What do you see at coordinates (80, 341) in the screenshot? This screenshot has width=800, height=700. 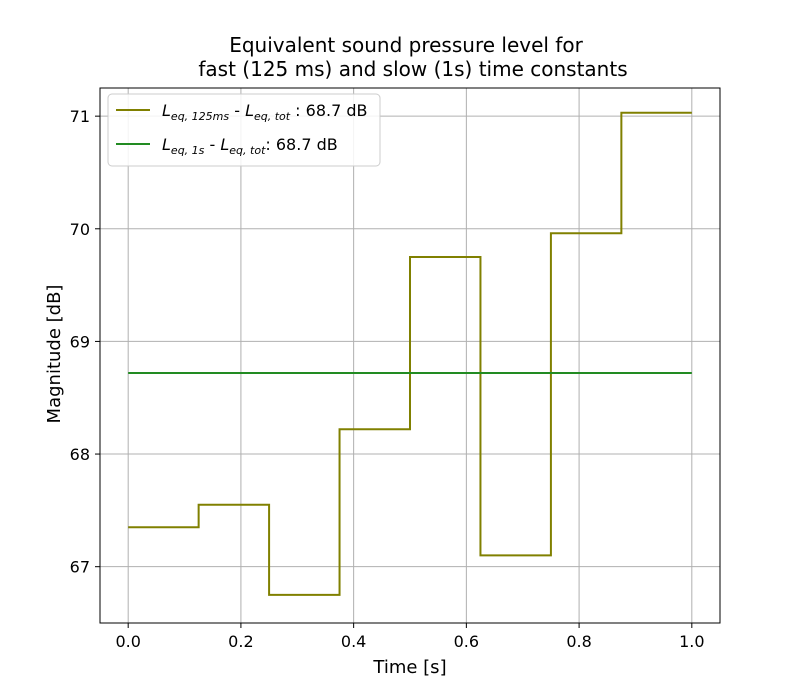 I see `y-tick-label: 69` at bounding box center [80, 341].